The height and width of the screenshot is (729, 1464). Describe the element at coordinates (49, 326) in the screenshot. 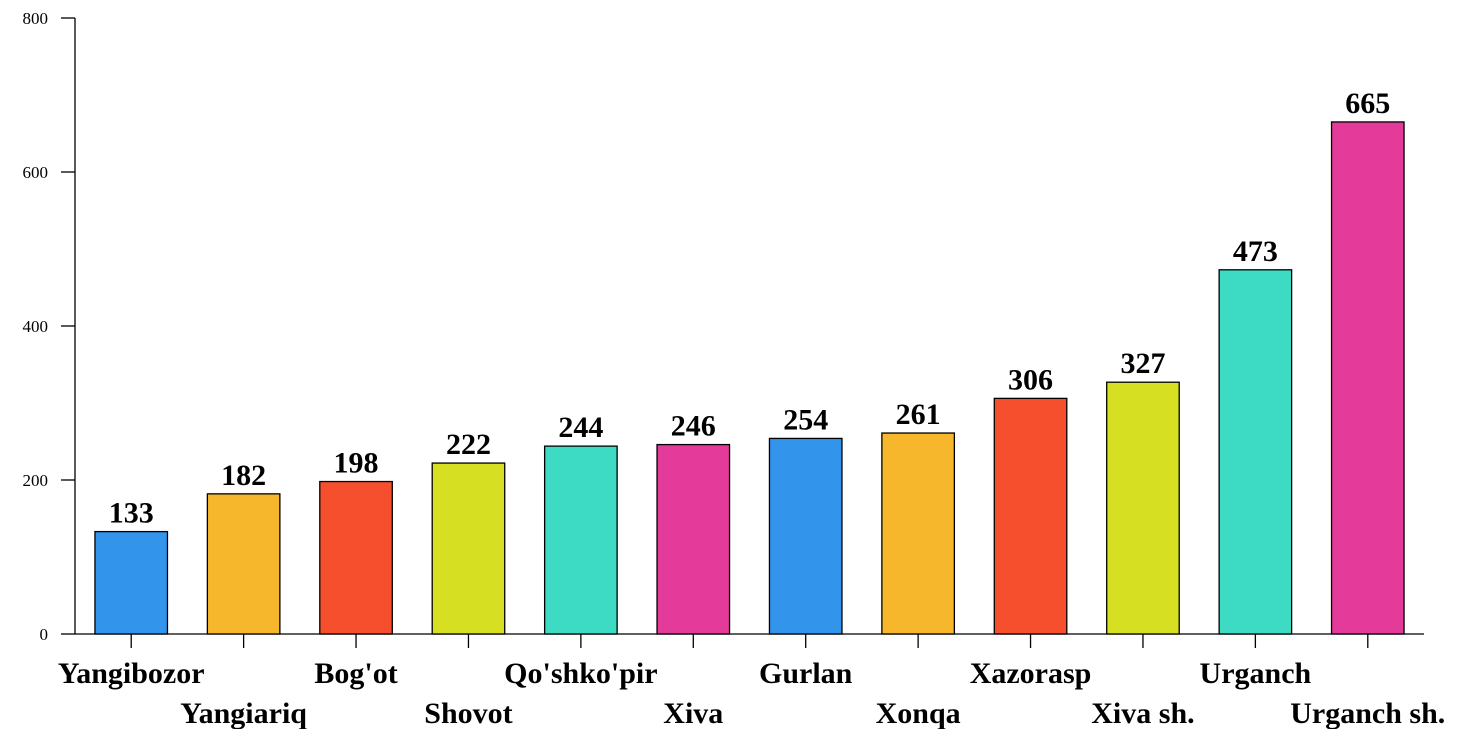

I see `y-axis: 0 200 400 600 800` at that location.